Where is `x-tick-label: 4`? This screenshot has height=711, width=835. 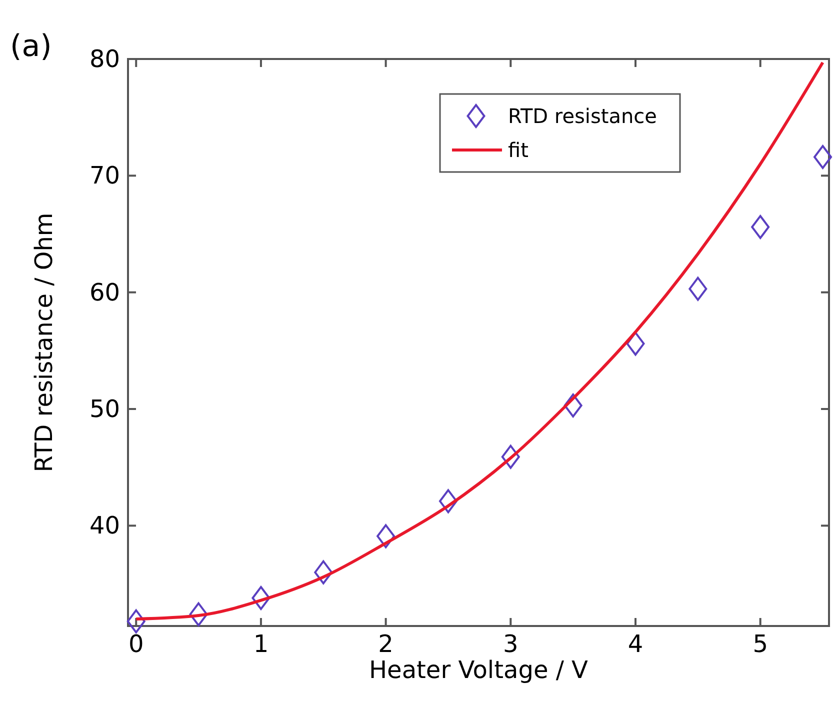
x-tick-label: 4 is located at coordinates (636, 644).